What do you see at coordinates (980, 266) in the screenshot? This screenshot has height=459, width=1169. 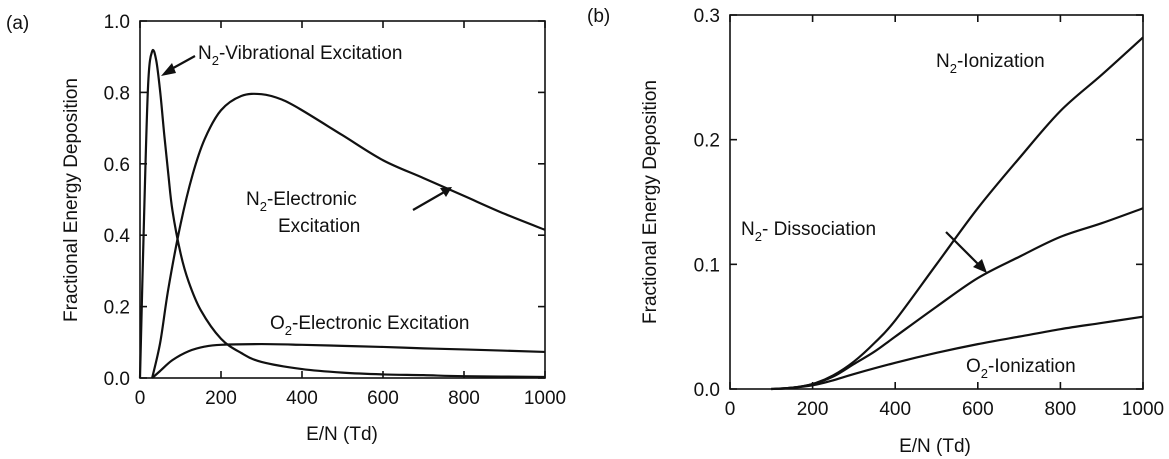 I see `arrow-dissociation-head` at bounding box center [980, 266].